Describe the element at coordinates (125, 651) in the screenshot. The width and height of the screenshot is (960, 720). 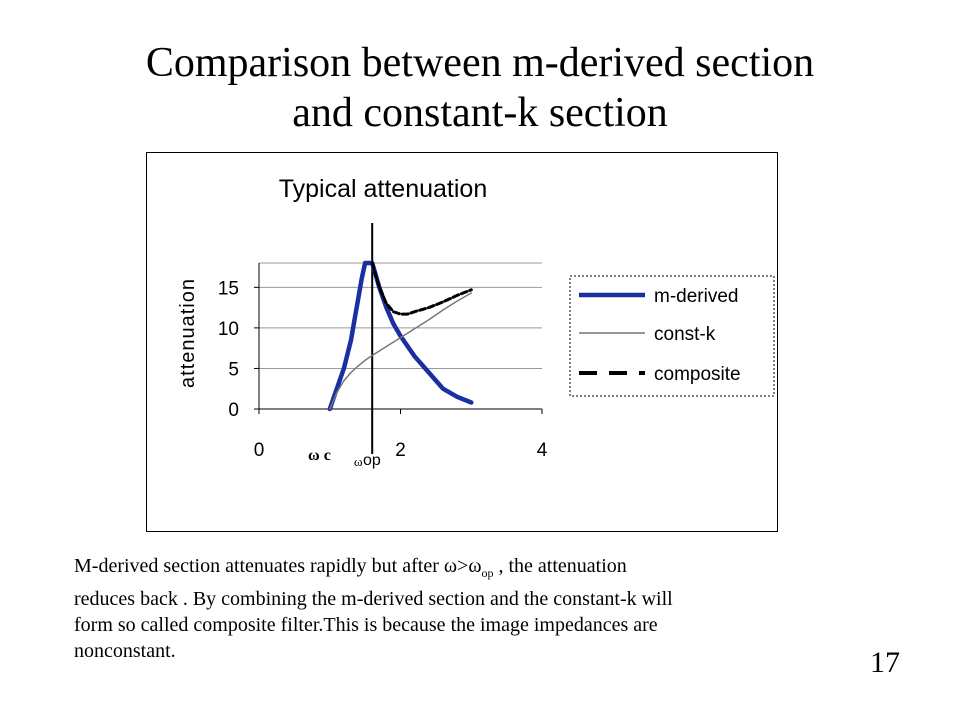
I see `caption-line-4: nonconstant.` at that location.